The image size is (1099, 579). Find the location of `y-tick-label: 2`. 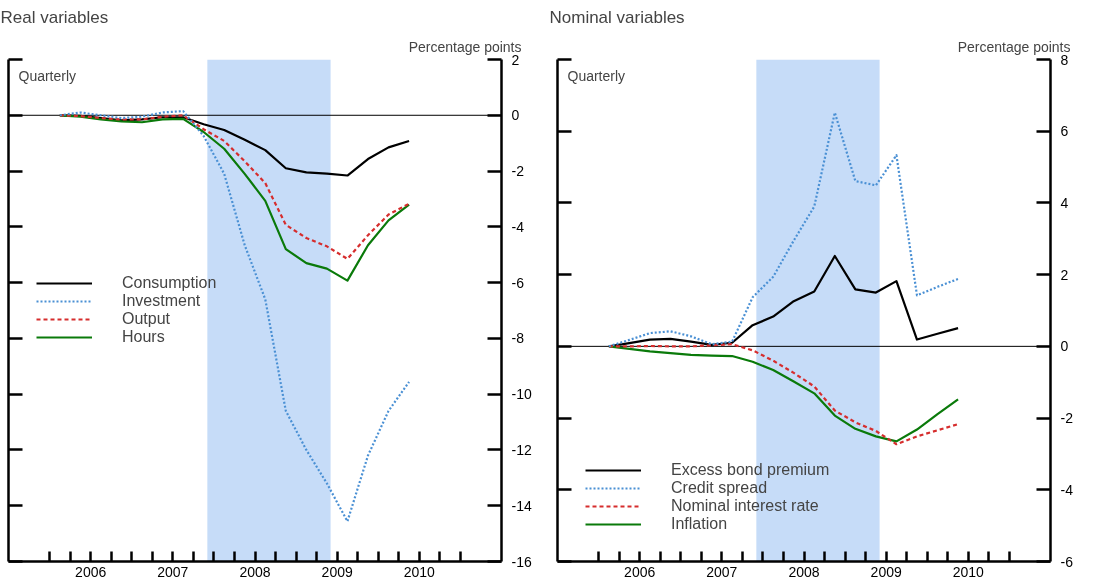

y-tick-label: 2 is located at coordinates (1064, 274).